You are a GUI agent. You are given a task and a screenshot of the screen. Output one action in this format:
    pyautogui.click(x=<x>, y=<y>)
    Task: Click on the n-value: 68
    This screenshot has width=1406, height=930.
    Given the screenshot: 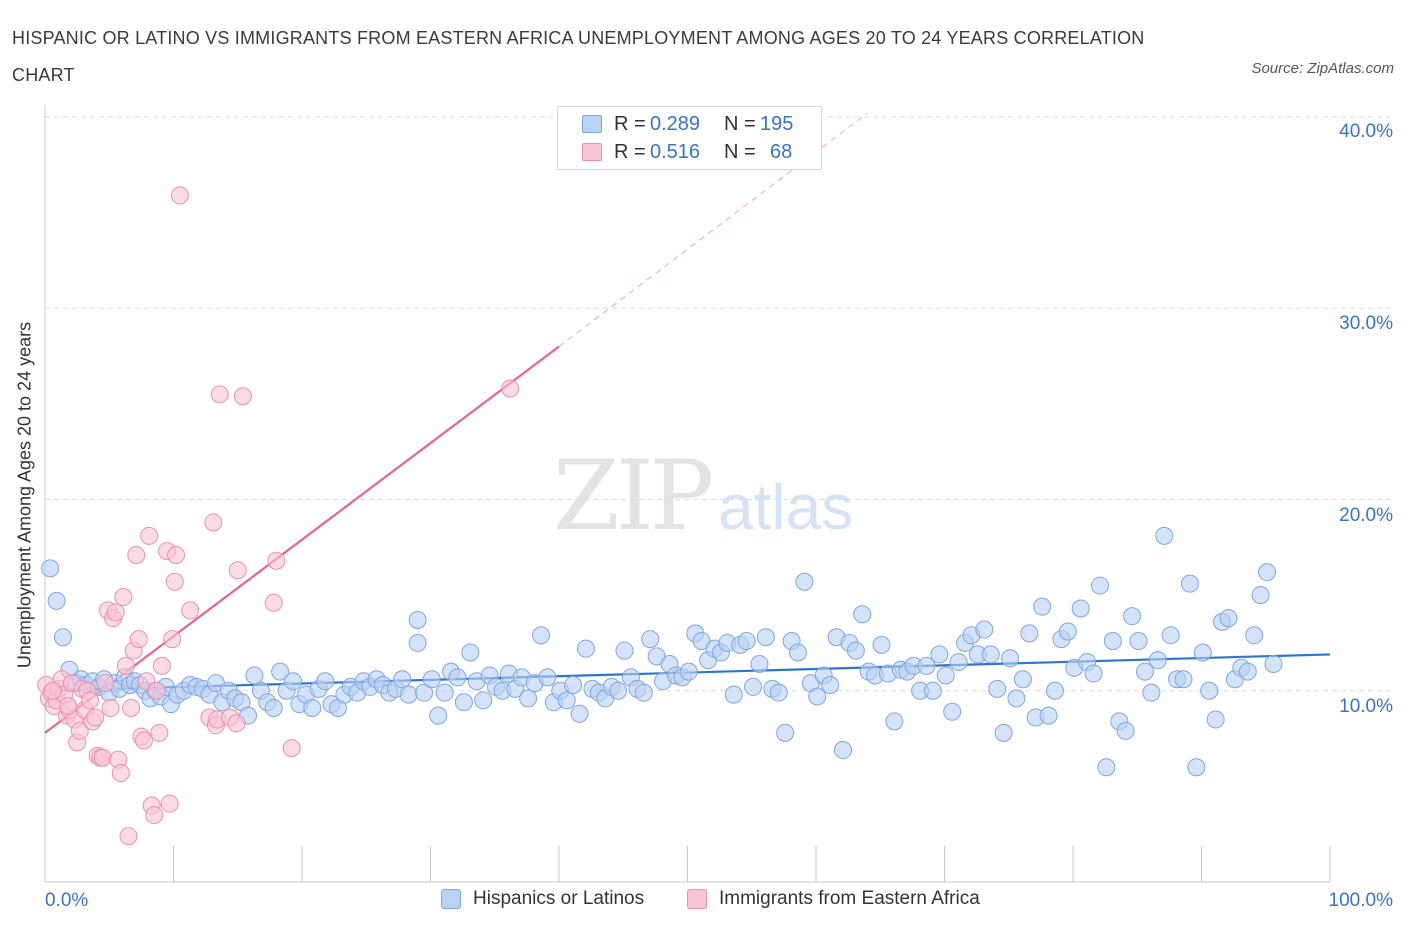 What is the action you would take?
    pyautogui.click(x=781, y=151)
    